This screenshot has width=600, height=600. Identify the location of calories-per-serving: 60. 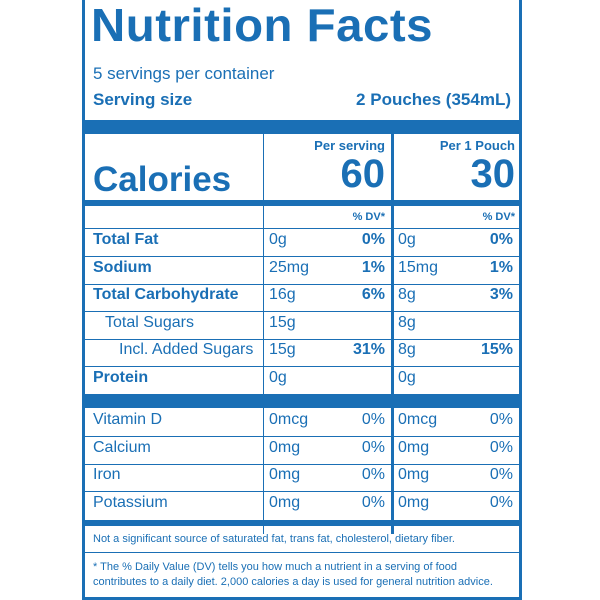
(363, 174).